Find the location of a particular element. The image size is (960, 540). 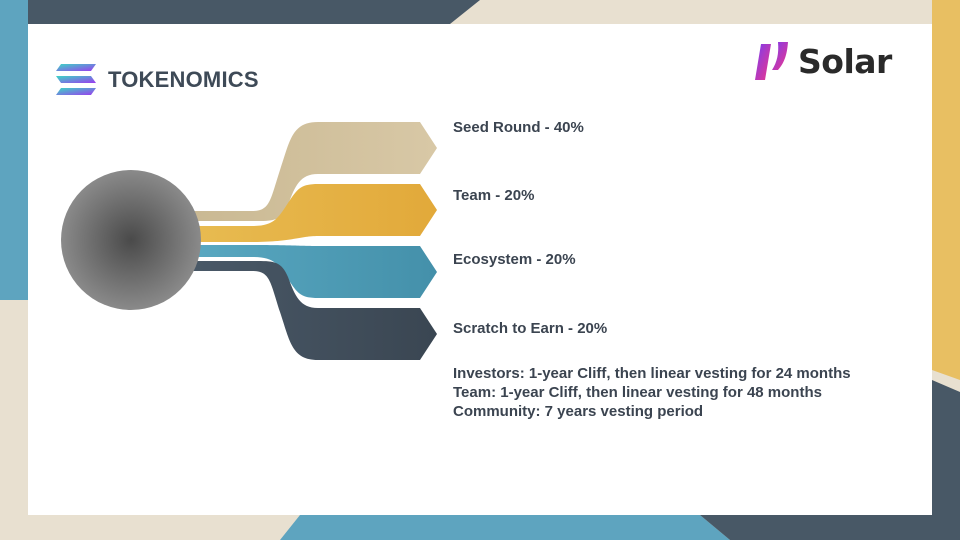

solana-logo-icon is located at coordinates (76, 79).